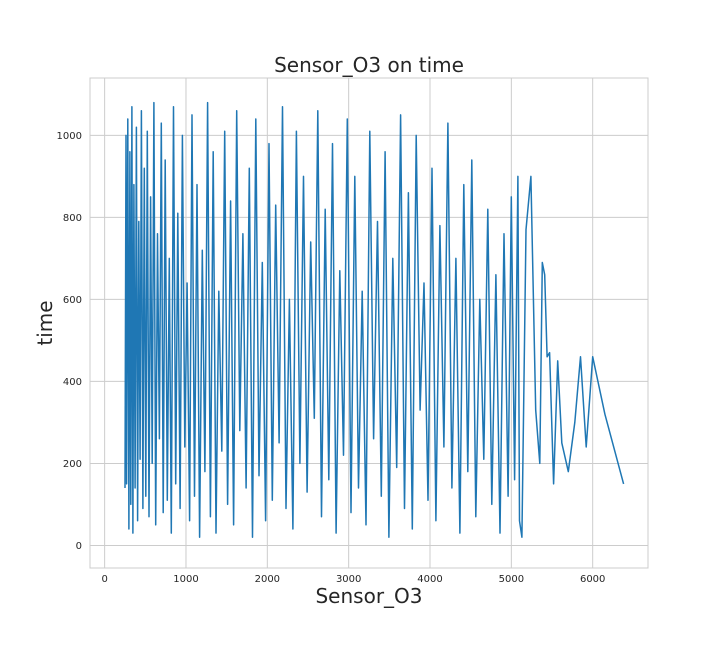 Image resolution: width=720 pixels, height=653 pixels. Describe the element at coordinates (592, 579) in the screenshot. I see `x-tick-label: 6000` at that location.